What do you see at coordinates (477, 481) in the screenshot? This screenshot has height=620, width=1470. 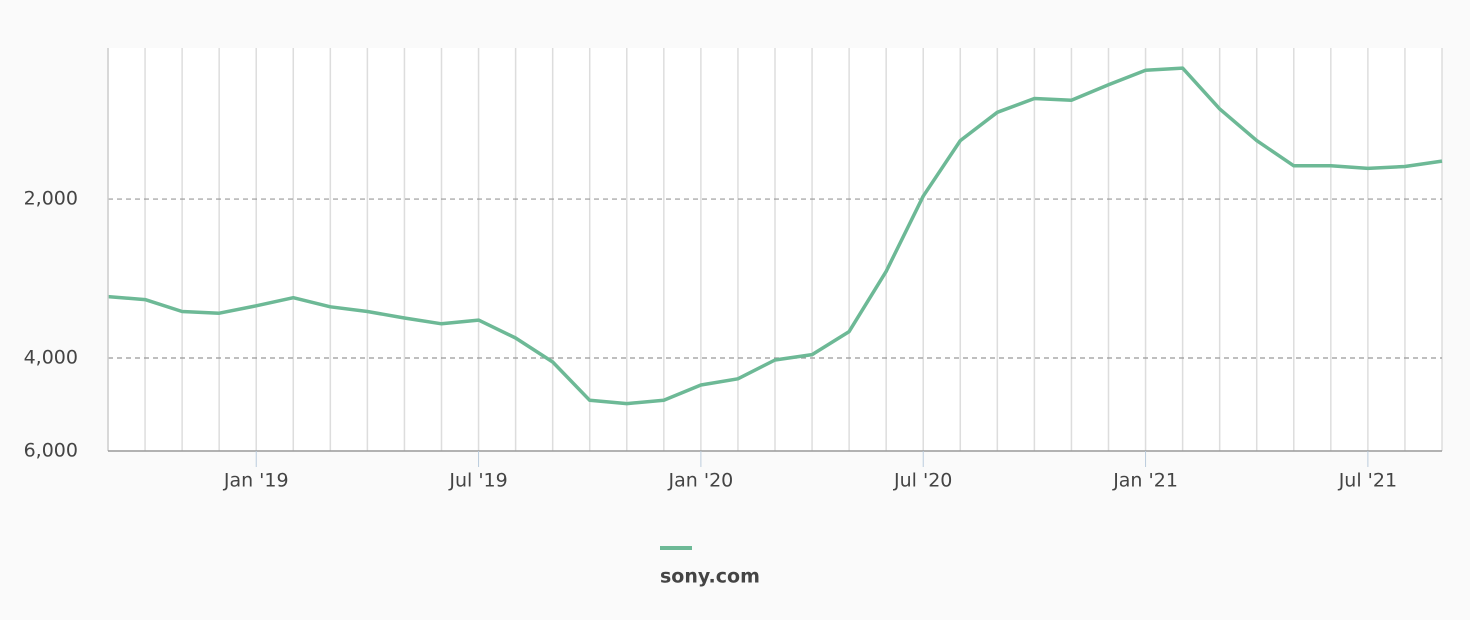 I see `x-tick-label: Jul '19` at bounding box center [477, 481].